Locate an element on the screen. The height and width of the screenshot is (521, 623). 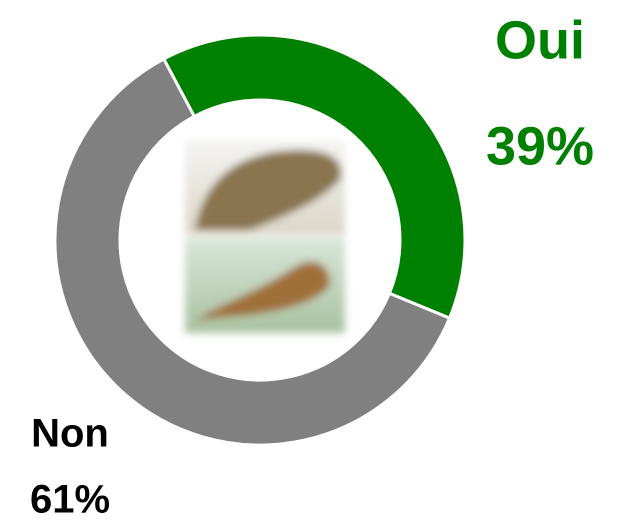
slice-label: Oui is located at coordinates (540, 40).